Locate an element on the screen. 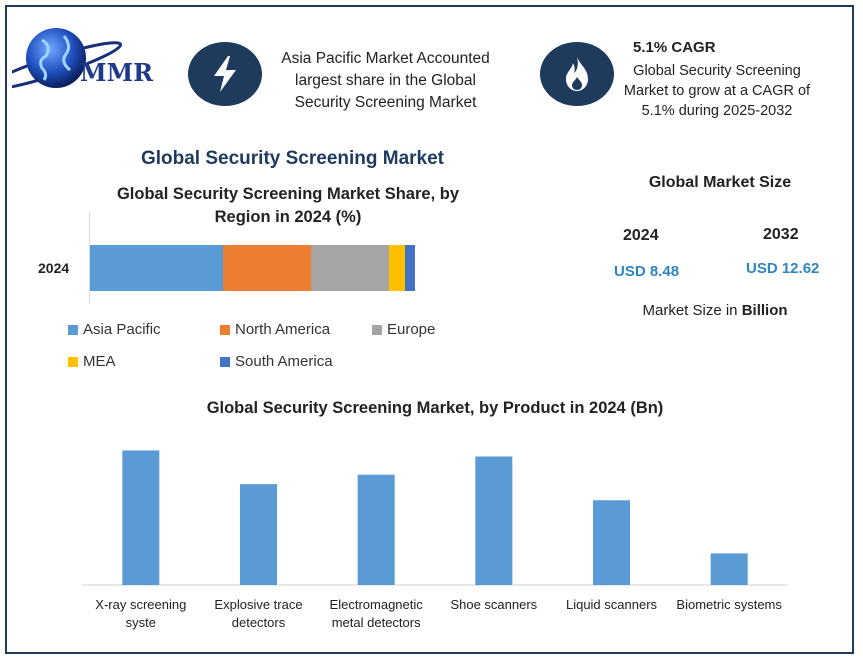 Image resolution: width=863 pixels, height=663 pixels. region-stacked-bar is located at coordinates (252, 268).